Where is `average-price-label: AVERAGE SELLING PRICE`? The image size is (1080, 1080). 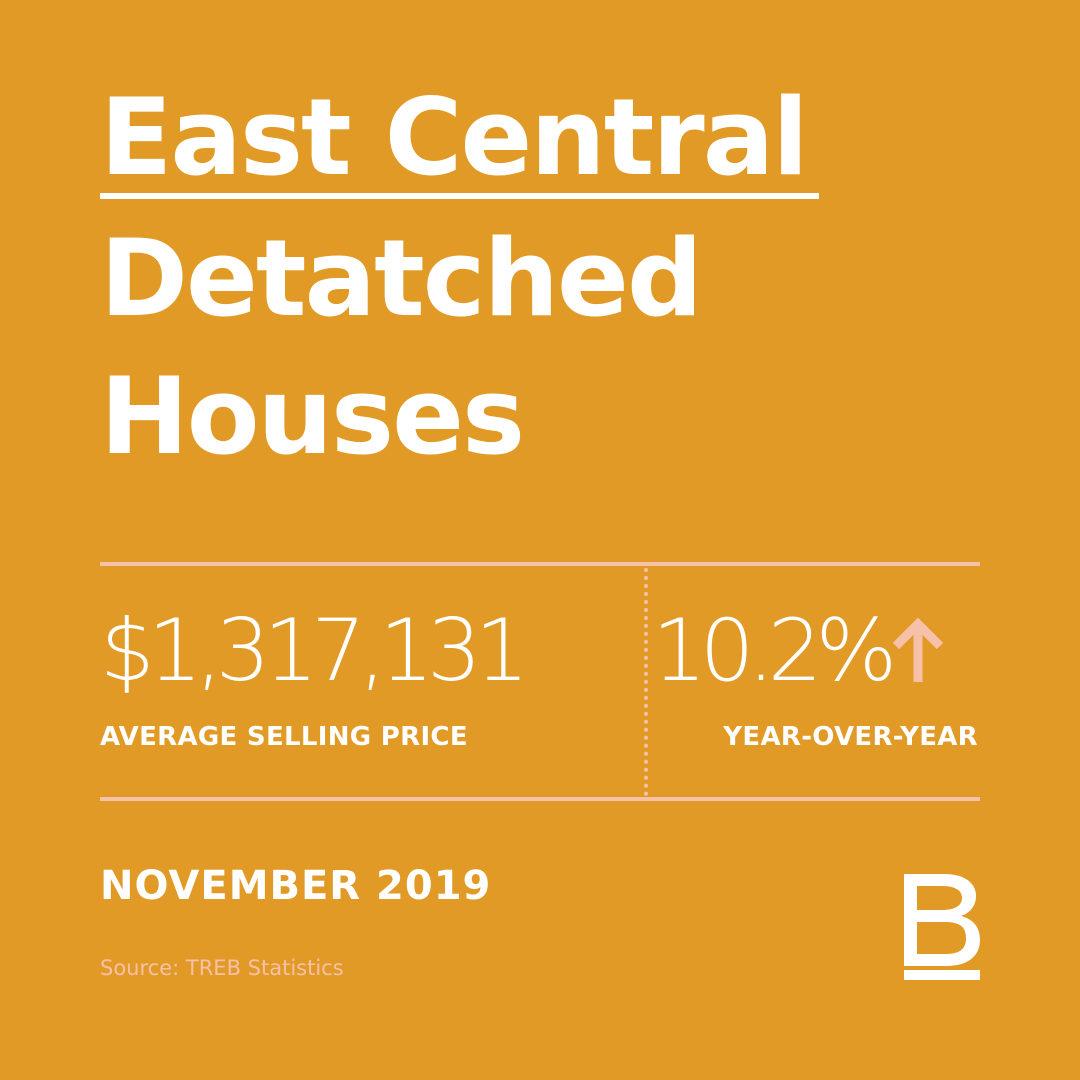
average-price-label: AVERAGE SELLING PRICE is located at coordinates (284, 737).